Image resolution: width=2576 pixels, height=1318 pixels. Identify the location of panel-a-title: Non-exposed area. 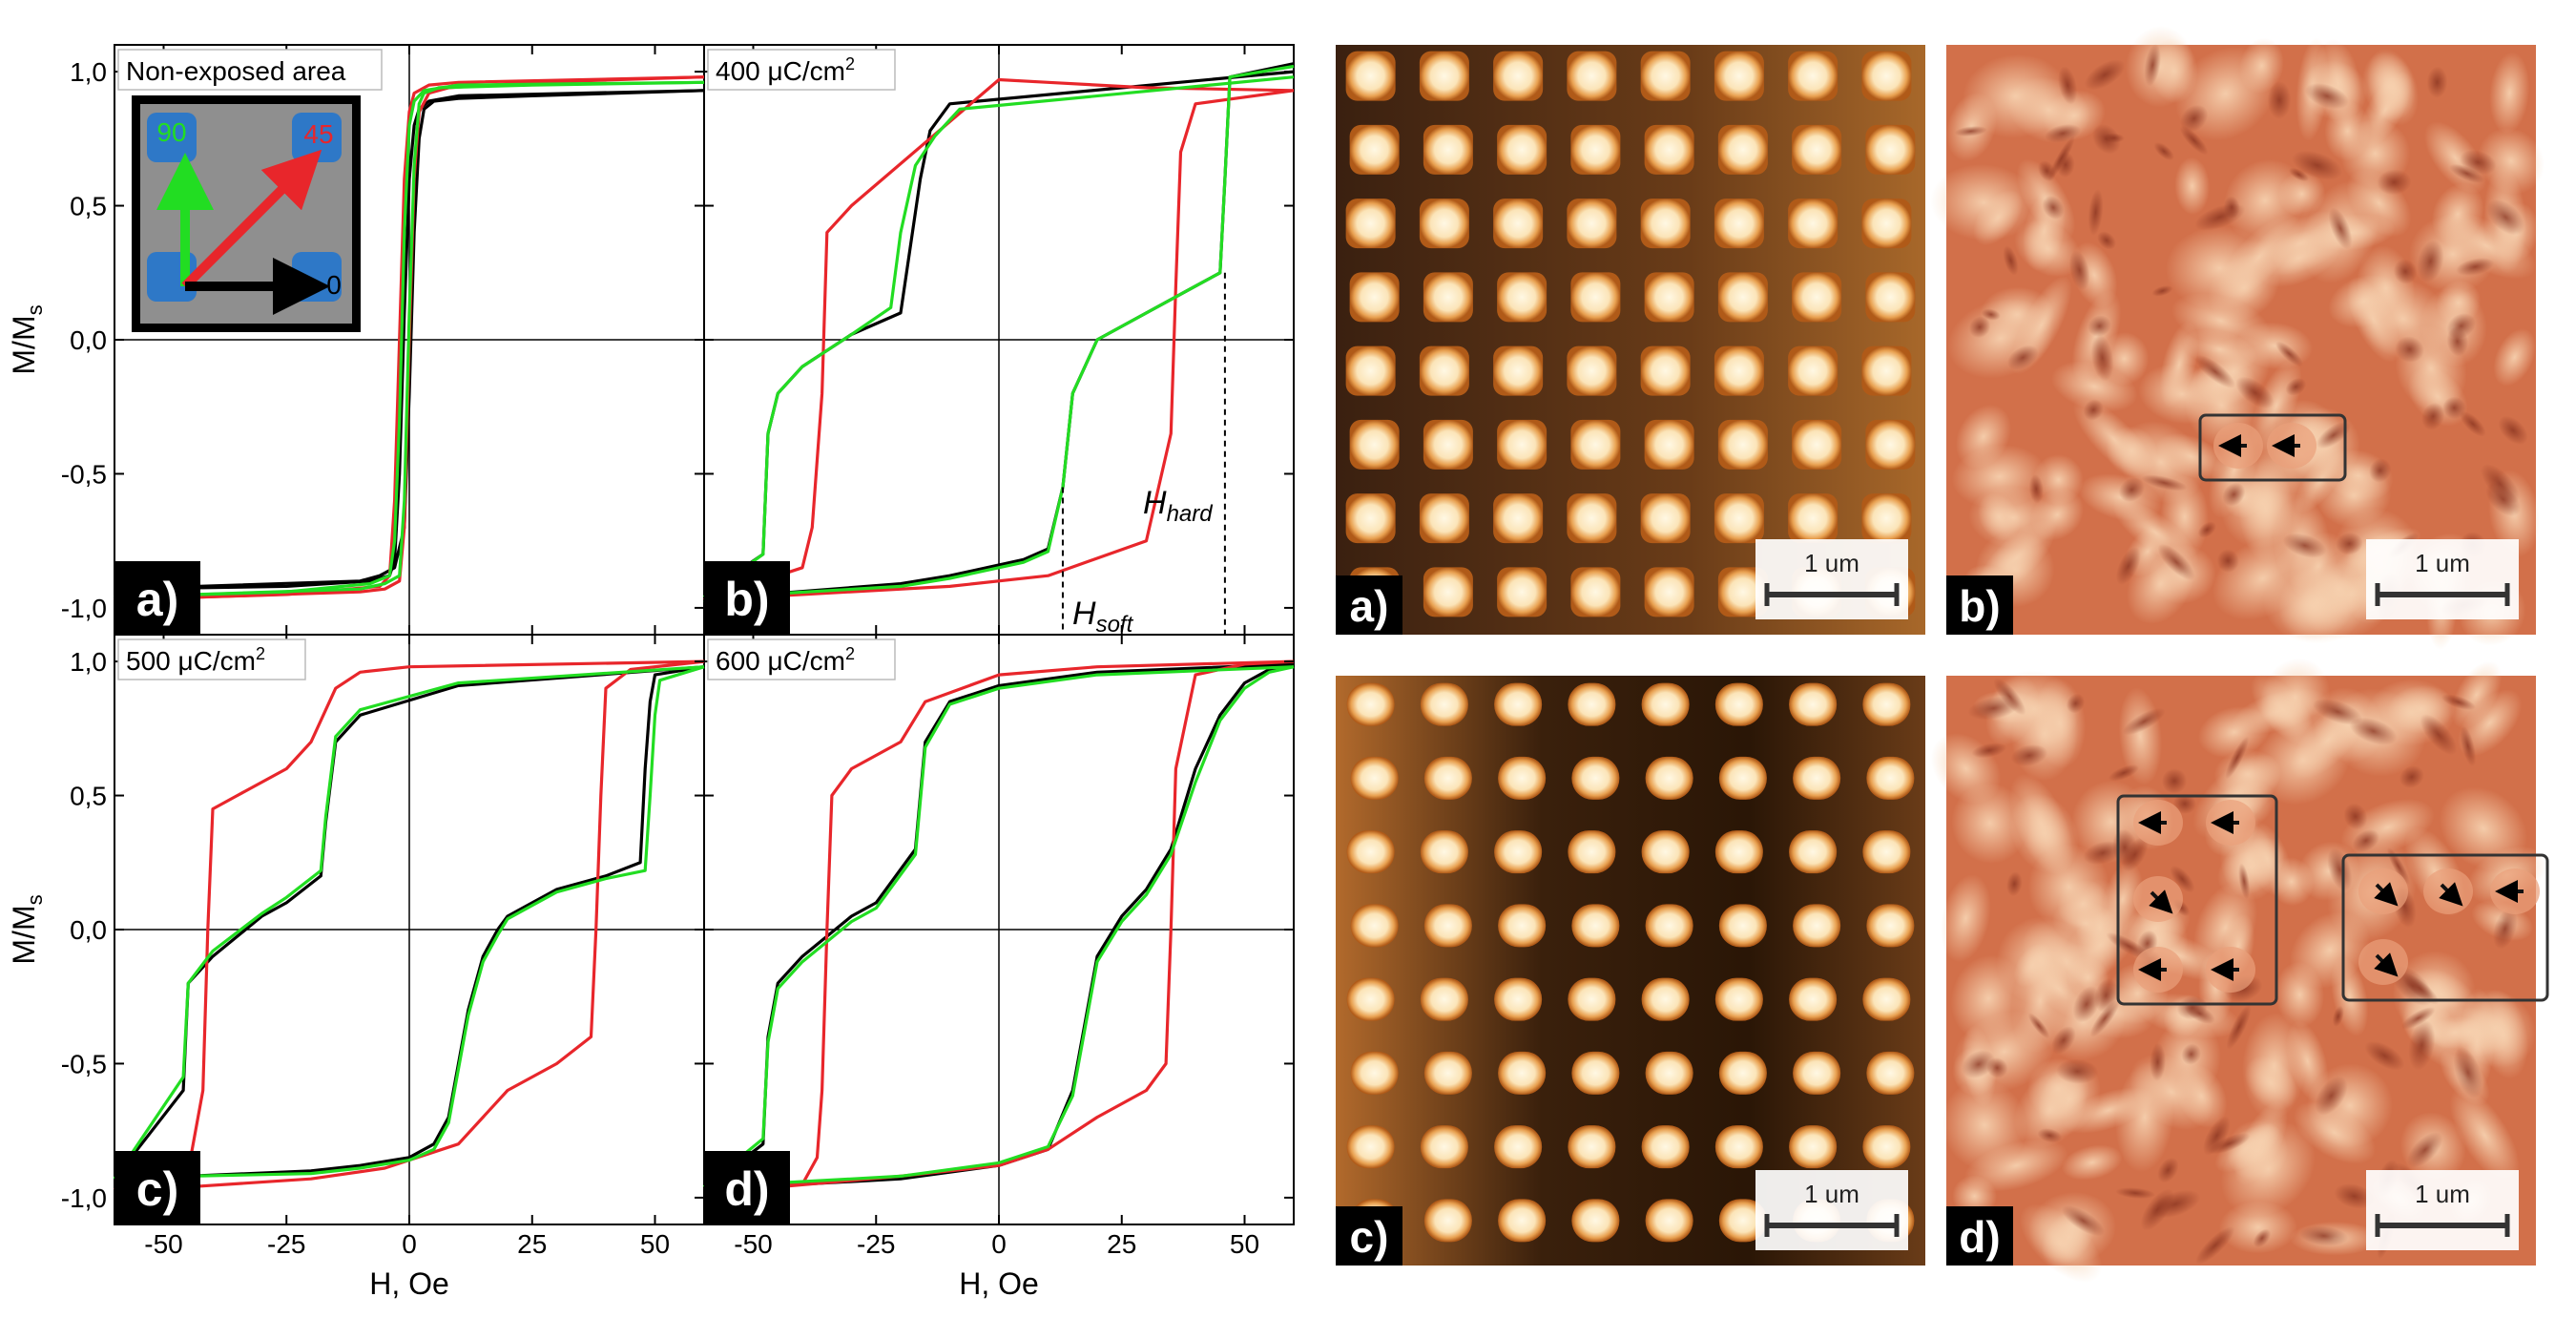
(250, 70).